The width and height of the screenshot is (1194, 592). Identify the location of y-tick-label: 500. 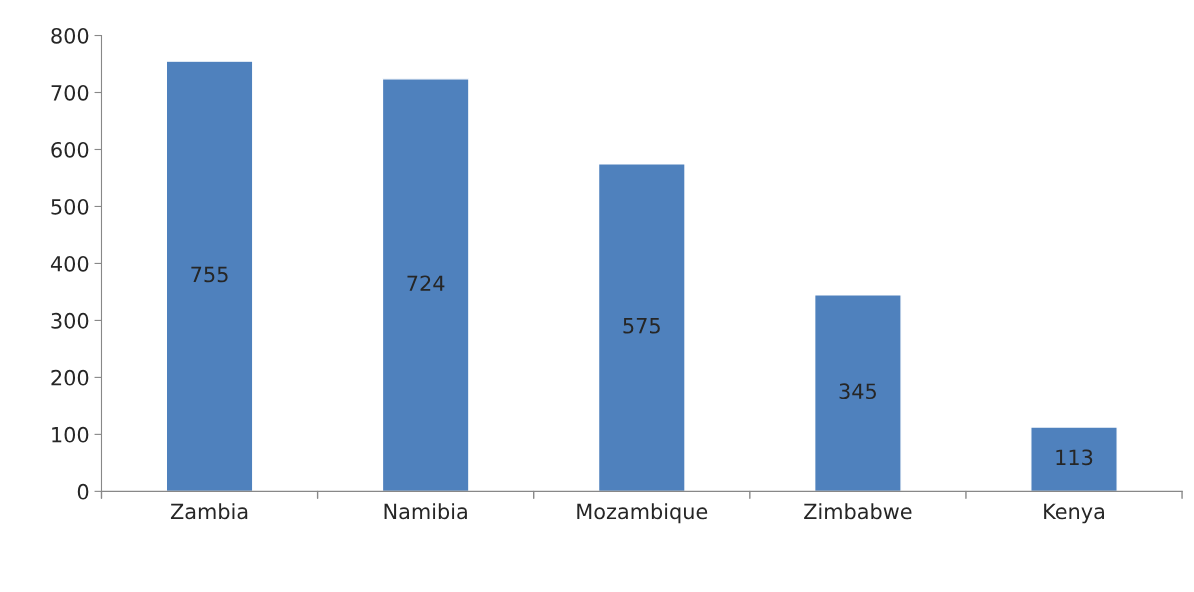
(70, 206).